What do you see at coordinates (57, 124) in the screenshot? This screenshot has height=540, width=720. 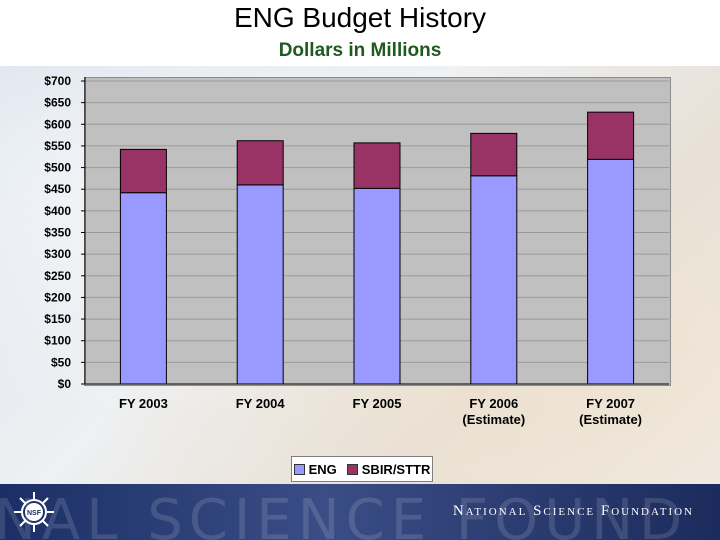 I see `y-tick-label: $600` at bounding box center [57, 124].